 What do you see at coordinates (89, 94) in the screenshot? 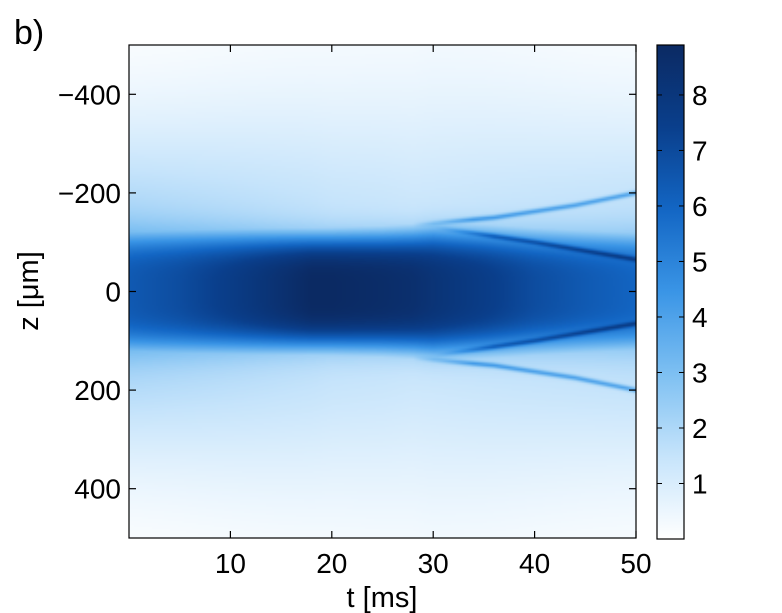
I see `y-tick-label: −400` at bounding box center [89, 94].